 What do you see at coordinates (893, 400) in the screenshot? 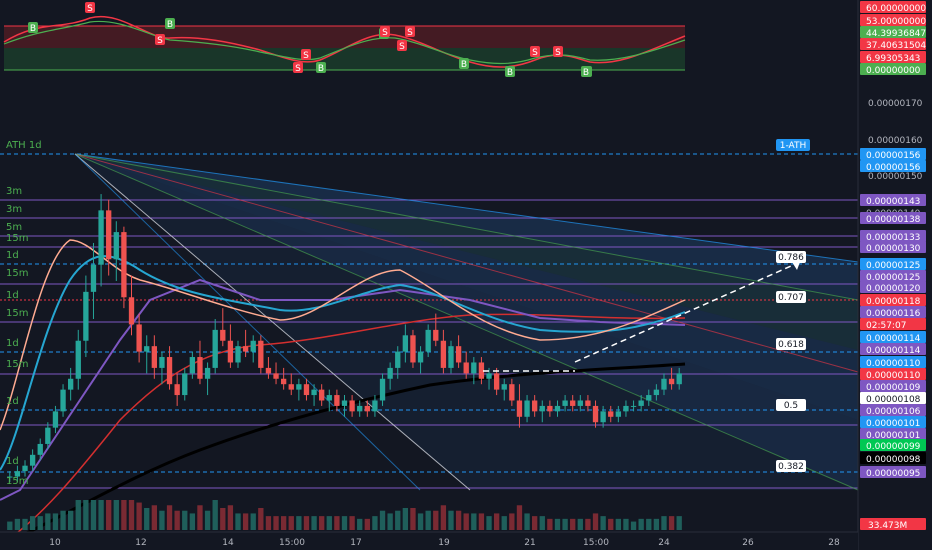
I see `price-badge-text: 0.00000108` at bounding box center [893, 400].